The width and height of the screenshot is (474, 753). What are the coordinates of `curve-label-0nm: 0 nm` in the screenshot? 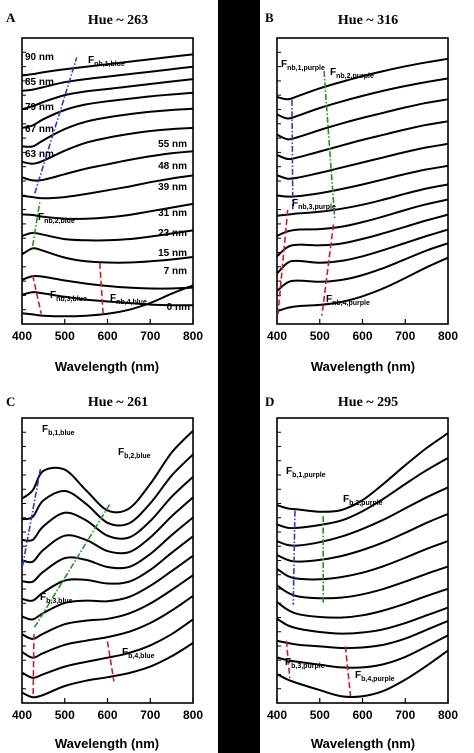 It's located at (178, 307).